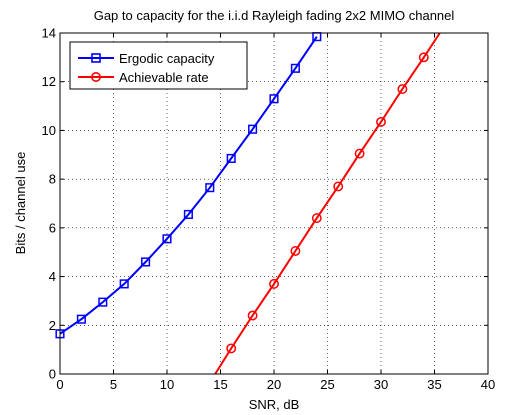 The image size is (505, 415). I want to click on x-tick-label: 0, so click(59, 384).